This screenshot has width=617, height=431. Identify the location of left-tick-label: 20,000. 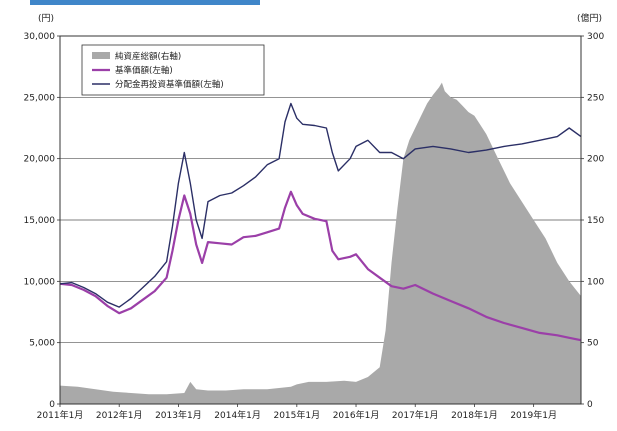
(40, 160).